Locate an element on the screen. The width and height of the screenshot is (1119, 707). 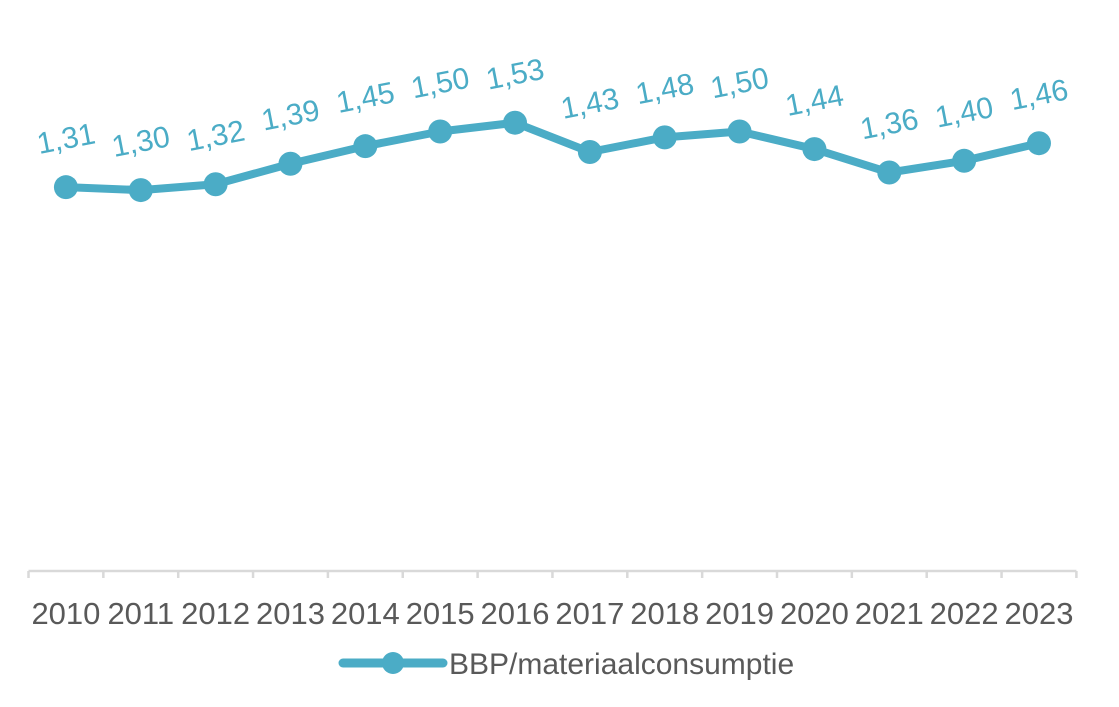
data-label: 1,40 is located at coordinates (965, 113).